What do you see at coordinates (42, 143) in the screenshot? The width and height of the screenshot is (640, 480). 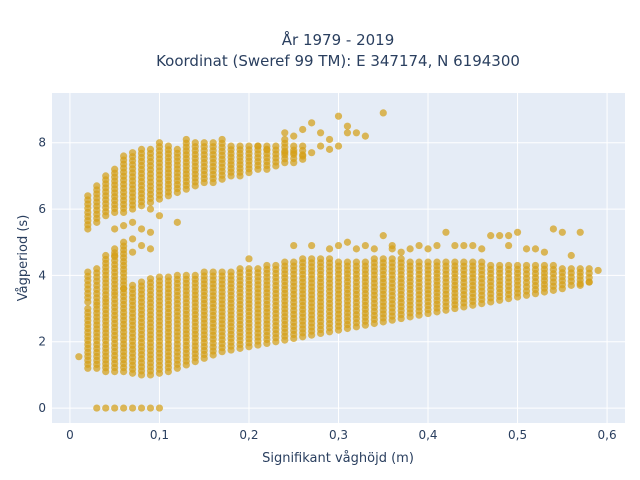 I see `y-tick-label: 8` at bounding box center [42, 143].